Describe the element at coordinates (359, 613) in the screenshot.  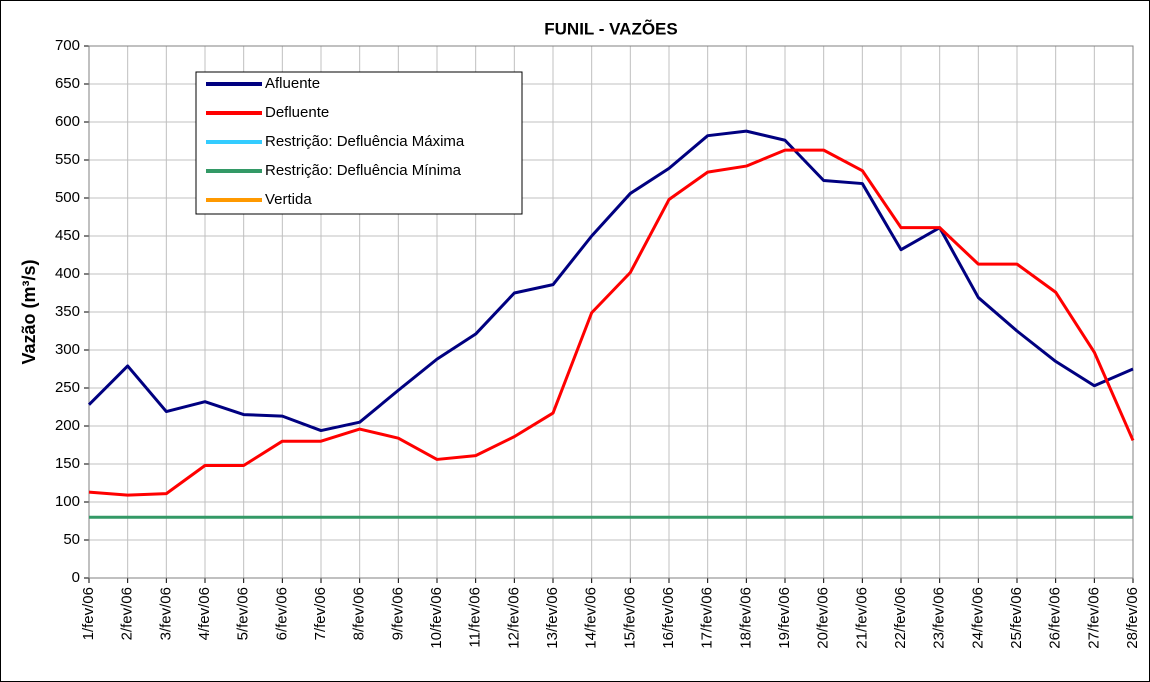
I see `x-tick-label: 8/fev/06` at that location.